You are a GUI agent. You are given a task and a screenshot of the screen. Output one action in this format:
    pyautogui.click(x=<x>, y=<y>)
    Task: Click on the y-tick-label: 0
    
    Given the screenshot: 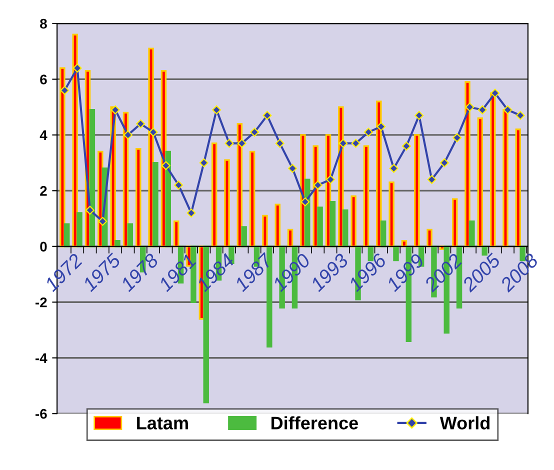 What is the action you would take?
    pyautogui.click(x=43, y=247)
    